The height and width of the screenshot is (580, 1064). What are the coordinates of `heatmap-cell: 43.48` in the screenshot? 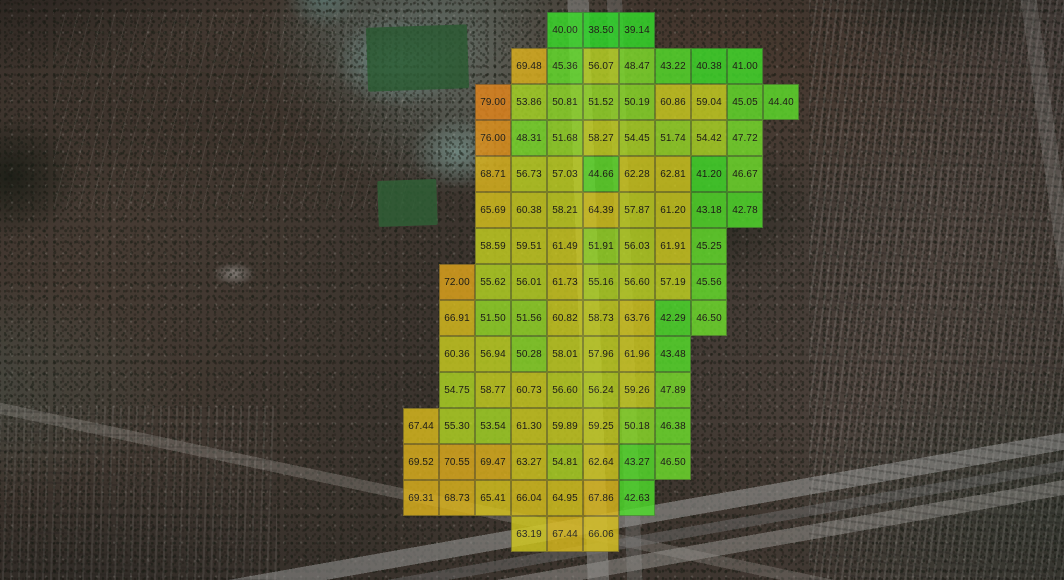 It's located at (673, 354).